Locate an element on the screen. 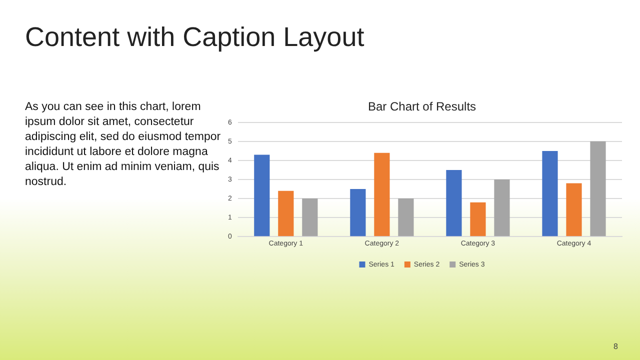 The image size is (640, 360). chart-title: Bar Chart of Results is located at coordinates (422, 107).